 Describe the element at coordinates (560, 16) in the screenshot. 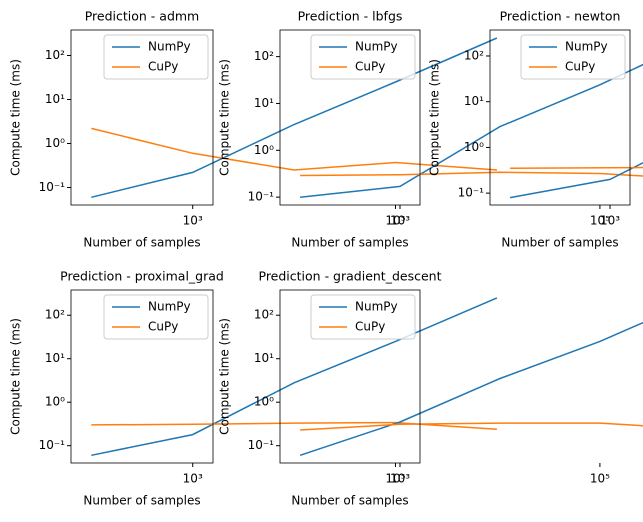

I see `chart-title: Prediction - newton` at that location.